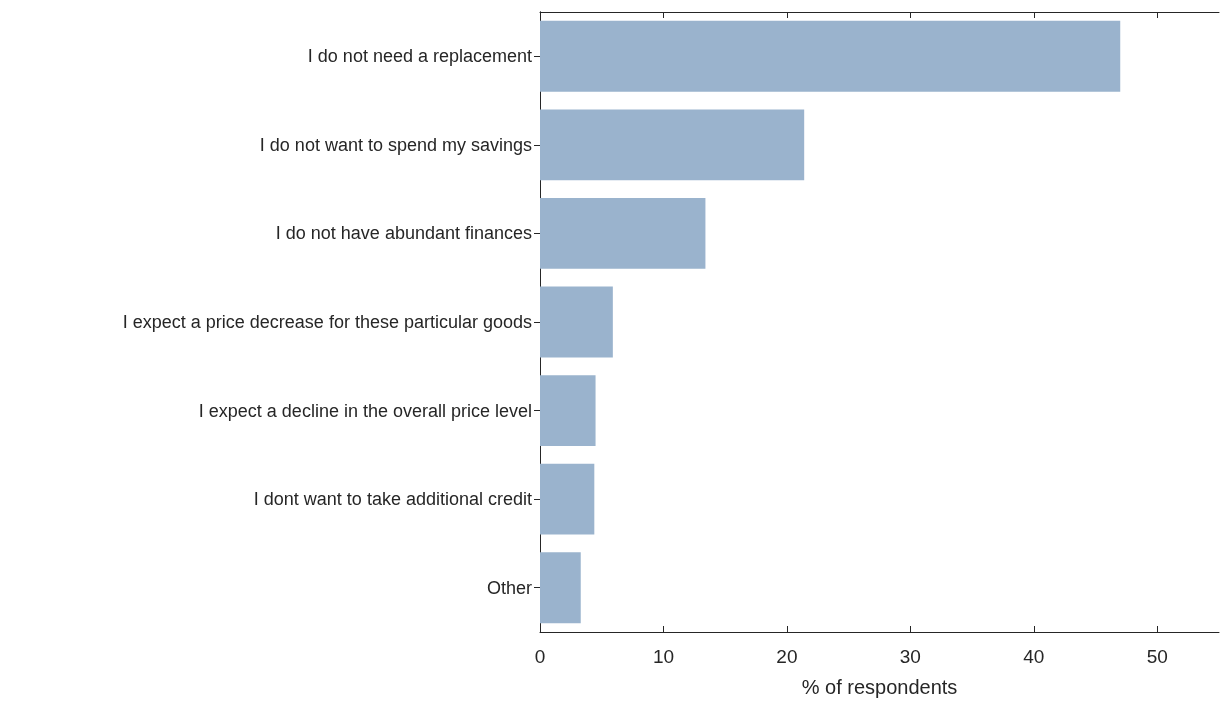  What do you see at coordinates (663, 656) in the screenshot?
I see `x-tick-label: 10` at bounding box center [663, 656].